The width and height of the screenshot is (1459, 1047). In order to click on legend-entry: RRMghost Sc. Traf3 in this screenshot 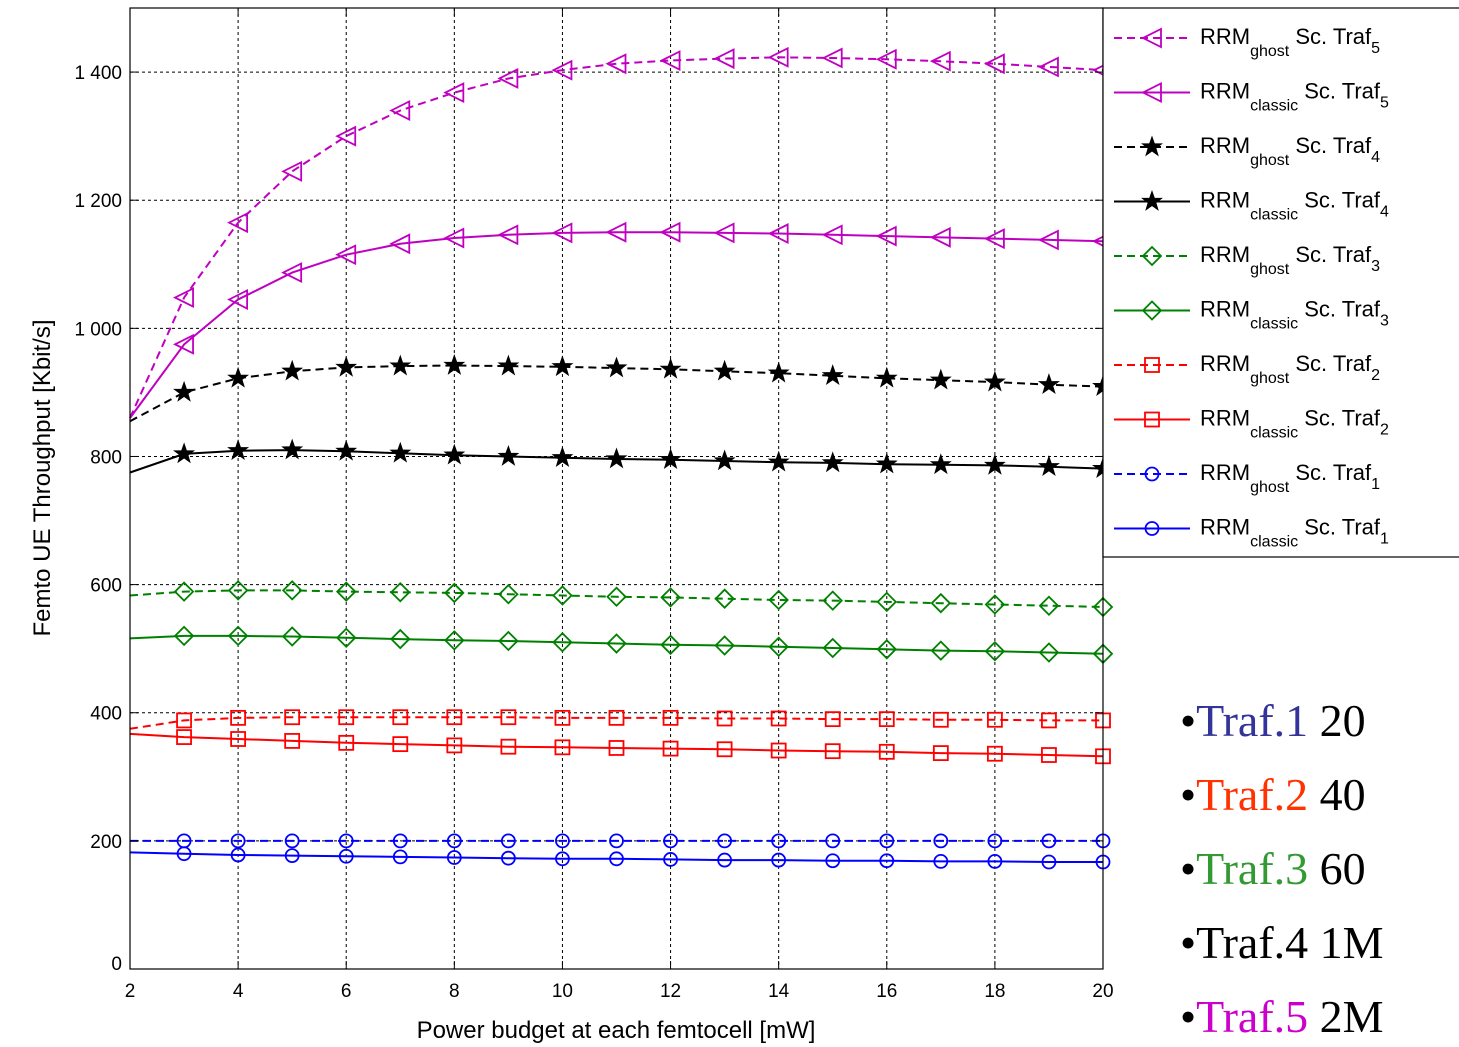, I will do `click(1247, 260)`.